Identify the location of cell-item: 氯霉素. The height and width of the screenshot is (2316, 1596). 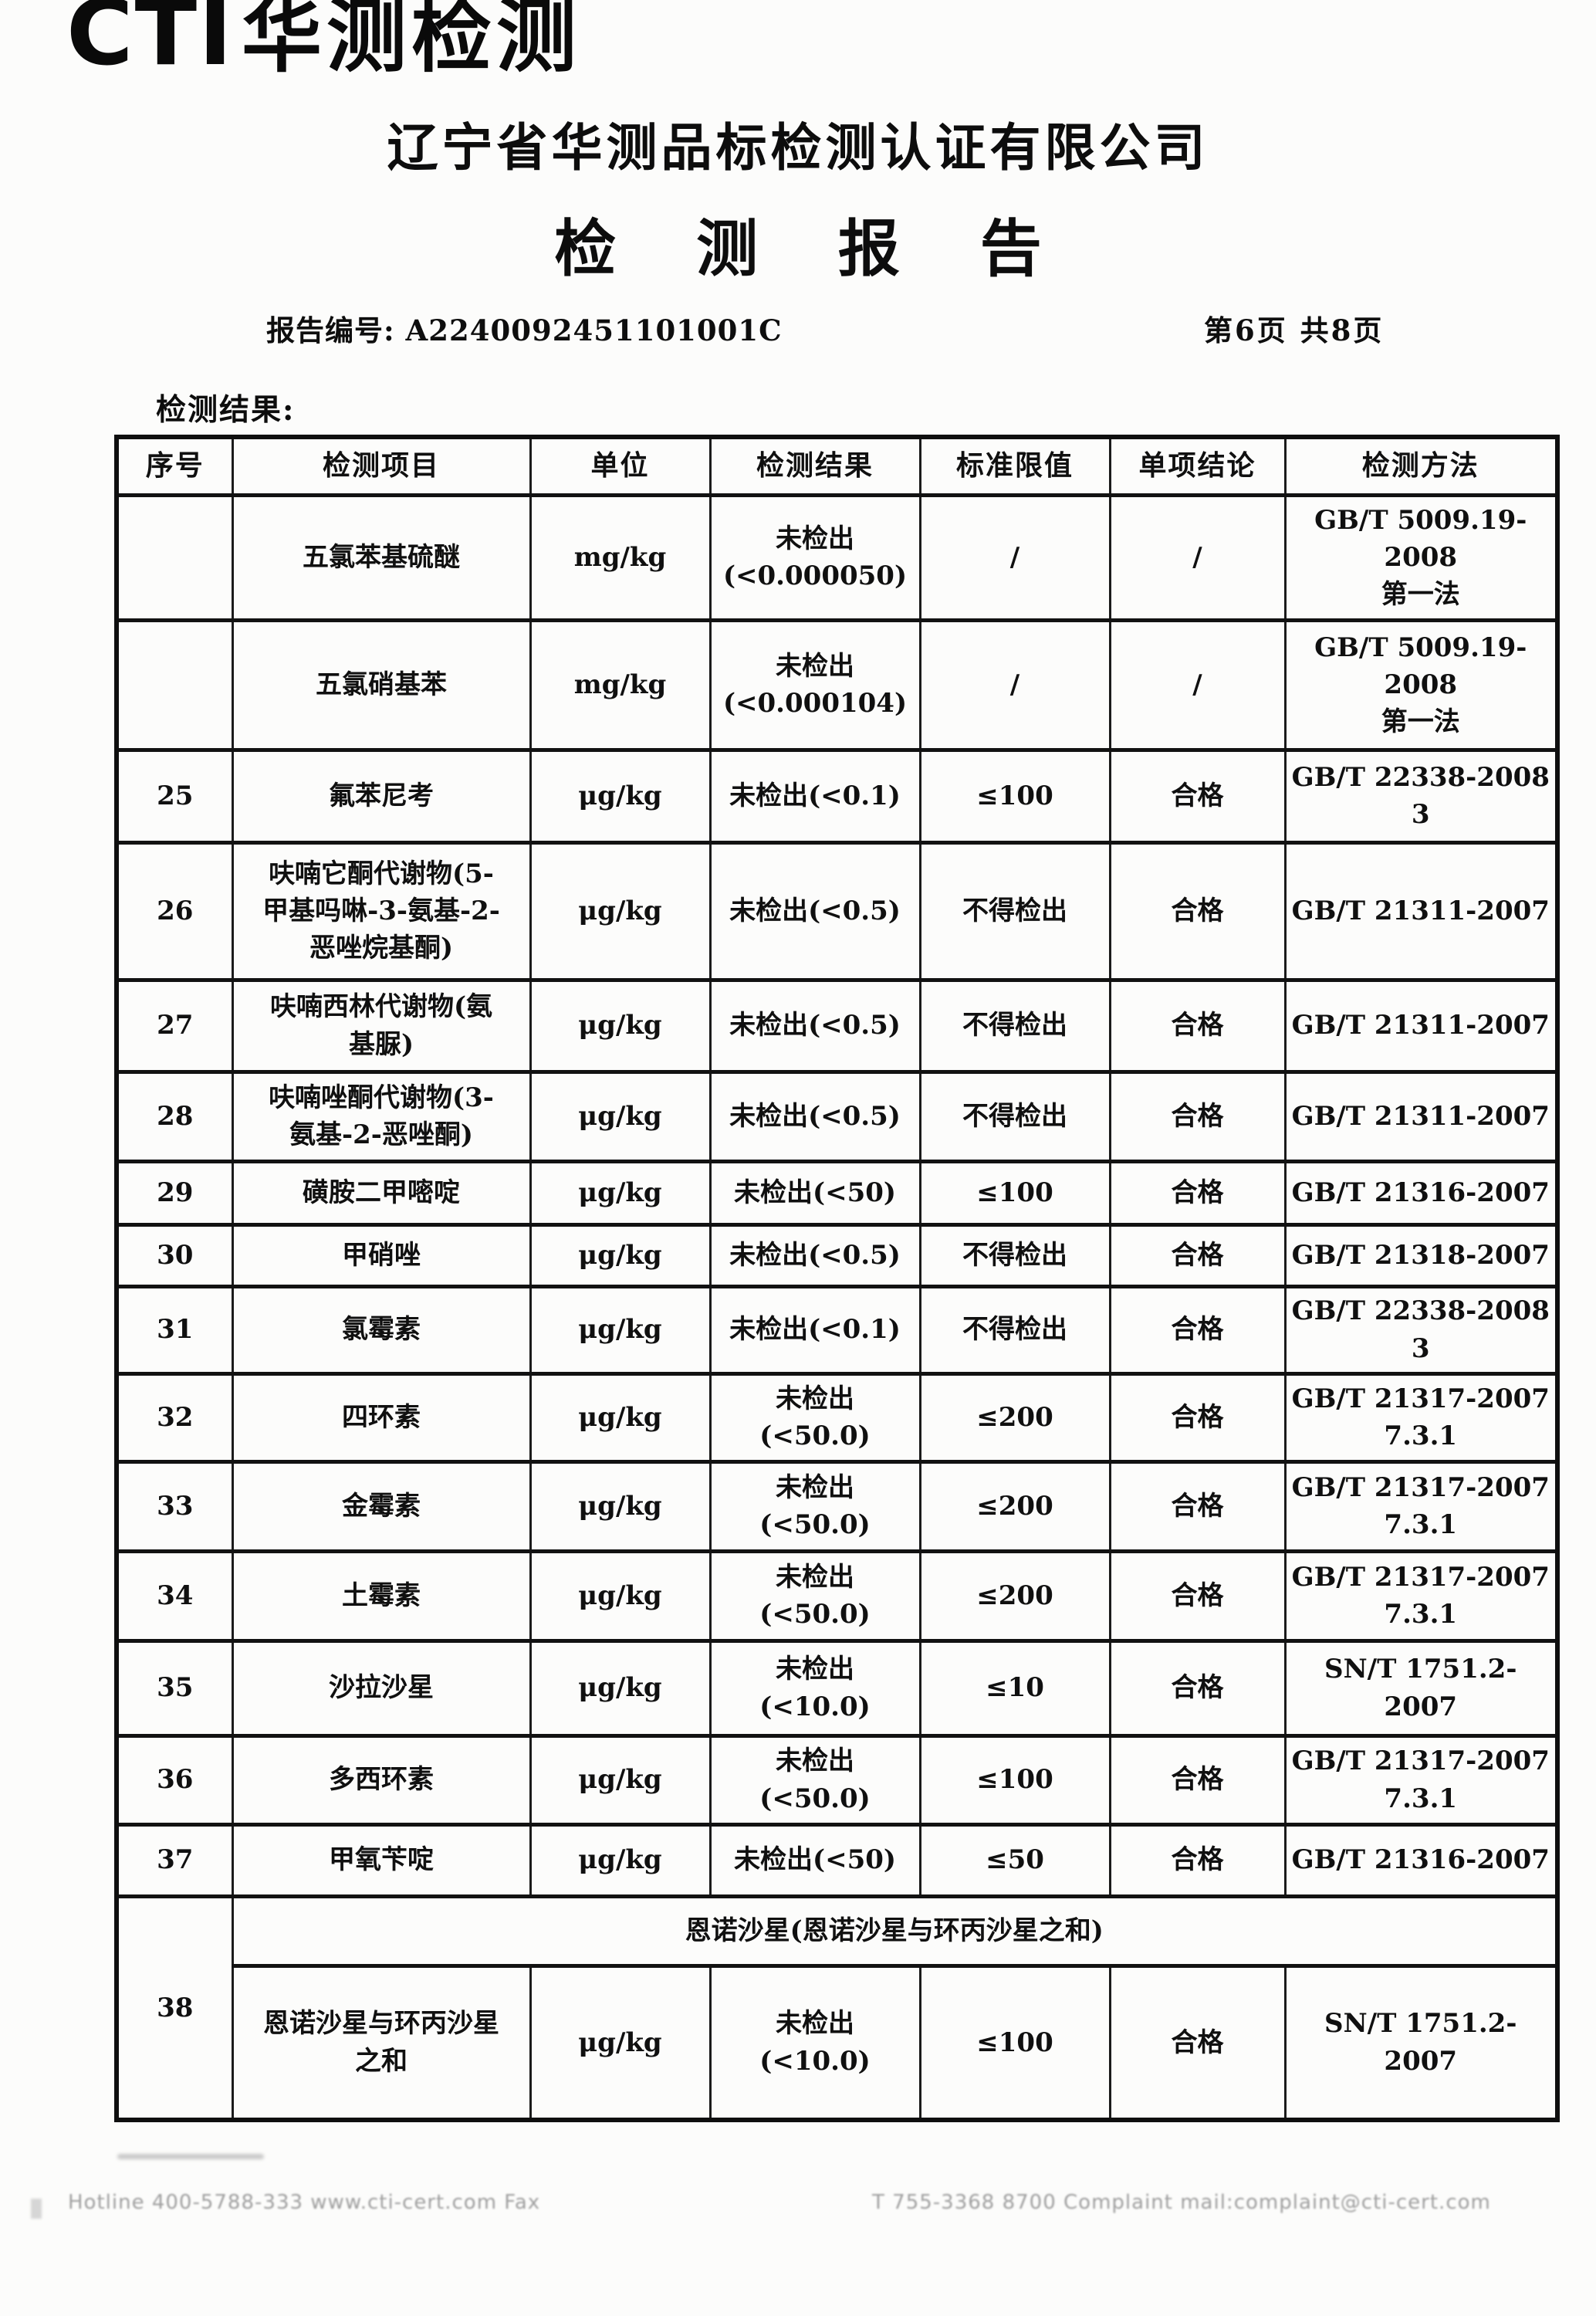
(382, 1330).